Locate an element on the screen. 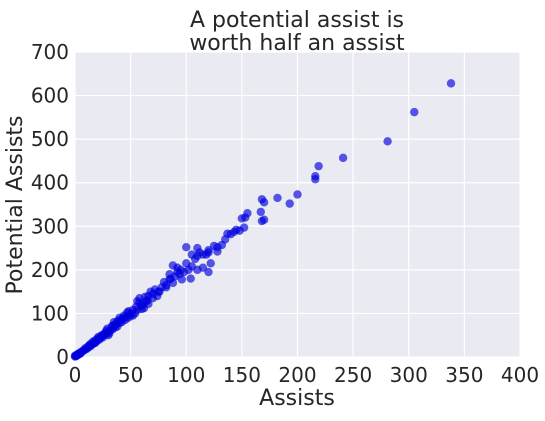  x-tick-label: 350 is located at coordinates (464, 375).